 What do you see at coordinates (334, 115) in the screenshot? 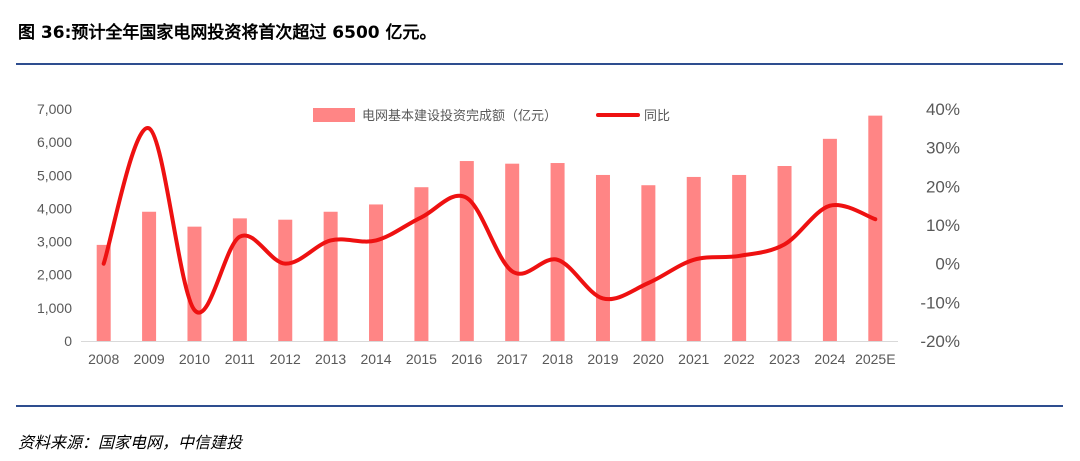
I see `legend-bar-swatch` at bounding box center [334, 115].